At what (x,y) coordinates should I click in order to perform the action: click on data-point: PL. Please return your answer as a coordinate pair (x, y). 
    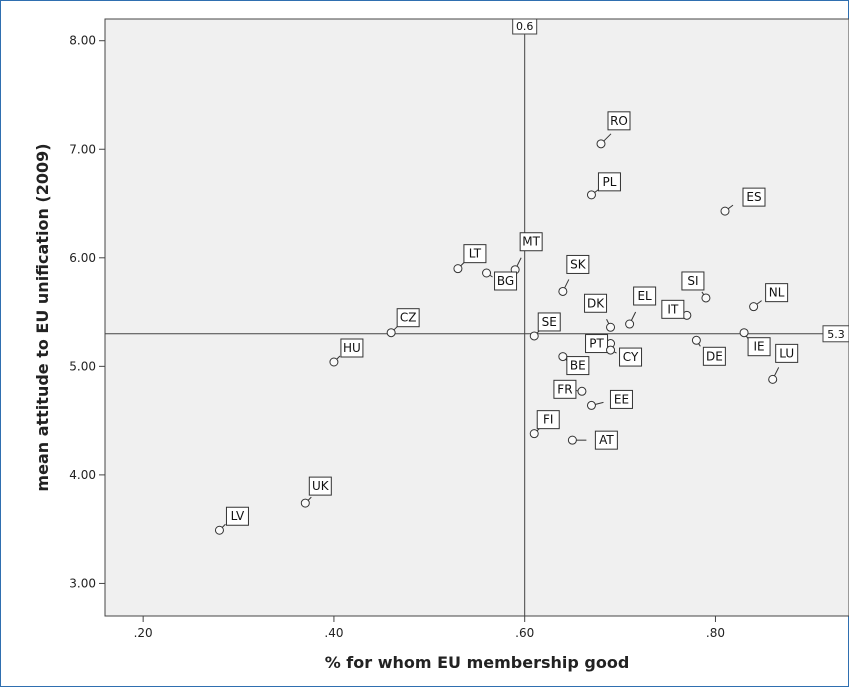
    Looking at the image, I should click on (603, 186).